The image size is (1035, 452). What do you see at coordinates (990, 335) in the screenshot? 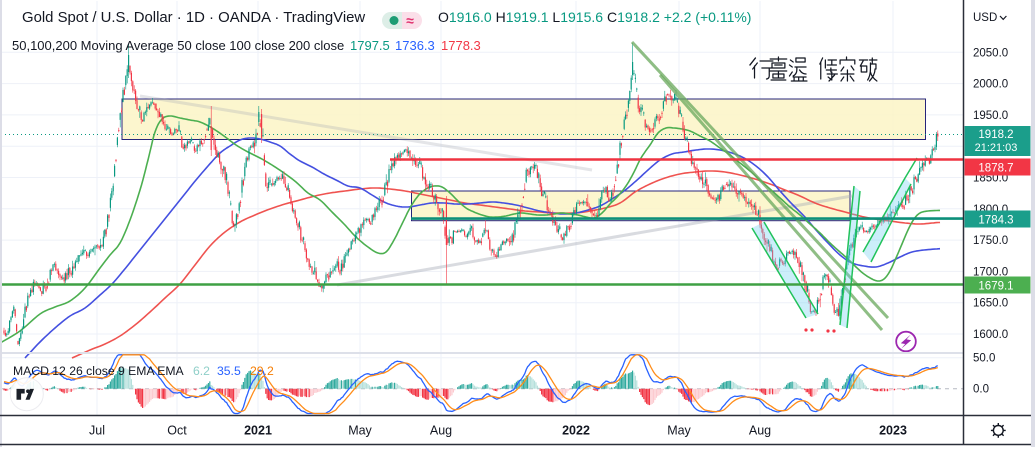
I see `svg-text: 1600.0` at bounding box center [990, 335].